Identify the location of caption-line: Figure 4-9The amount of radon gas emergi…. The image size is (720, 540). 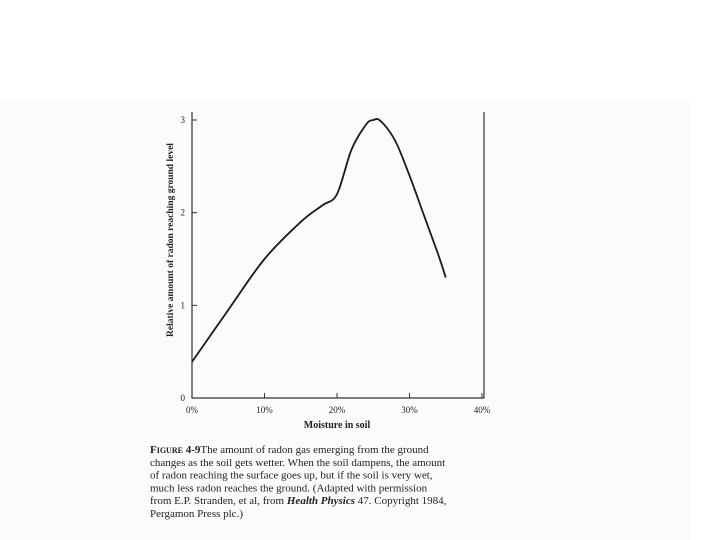
(289, 450).